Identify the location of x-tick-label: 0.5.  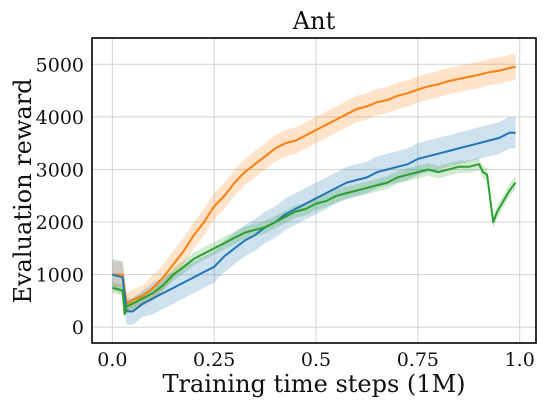
(316, 360).